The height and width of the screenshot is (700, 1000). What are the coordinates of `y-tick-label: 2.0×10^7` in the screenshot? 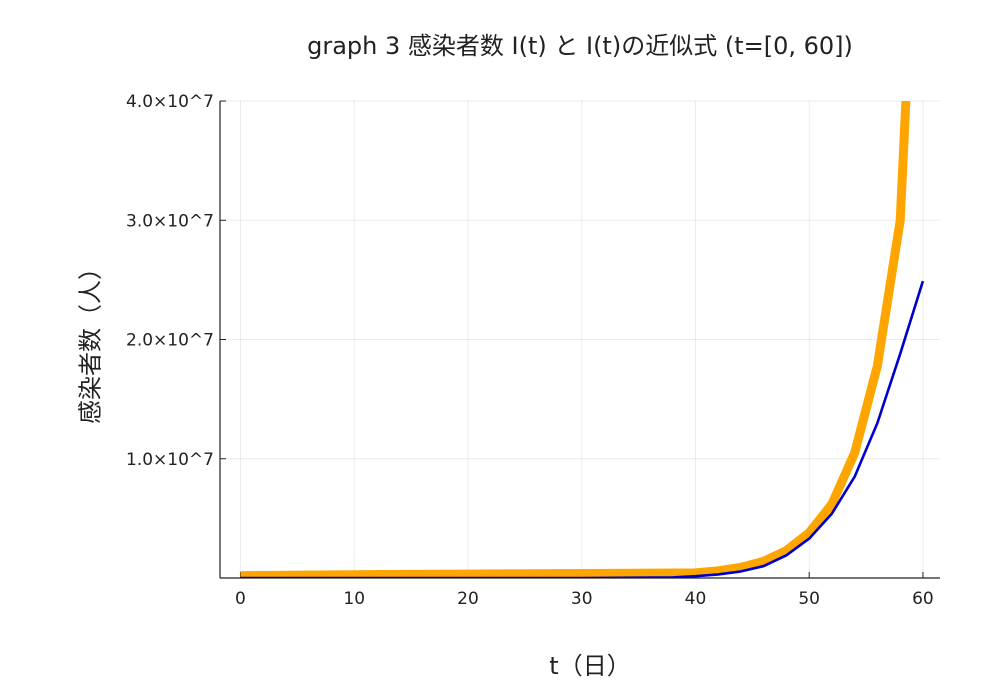 It's located at (170, 341).